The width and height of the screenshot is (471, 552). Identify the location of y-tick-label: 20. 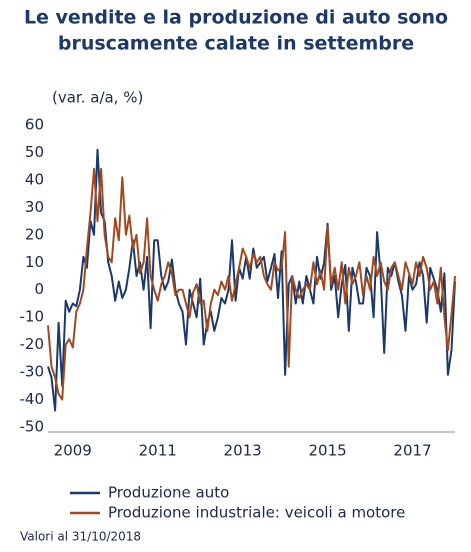
(34, 234).